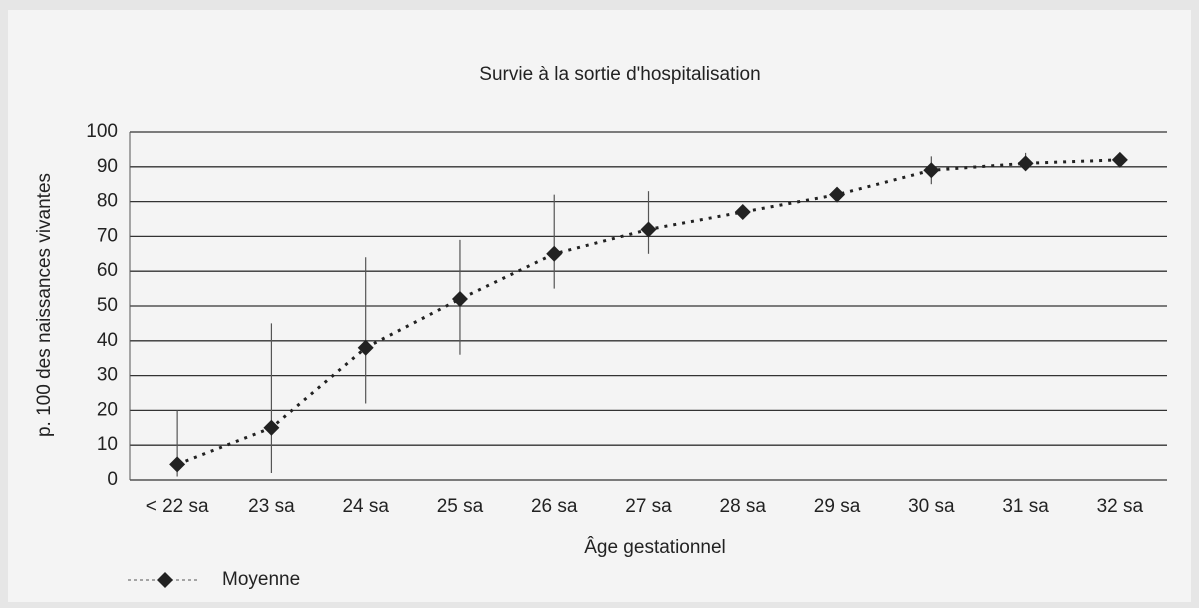 The height and width of the screenshot is (608, 1199). Describe the element at coordinates (1120, 506) in the screenshot. I see `x-tick-label: 32 sa` at that location.